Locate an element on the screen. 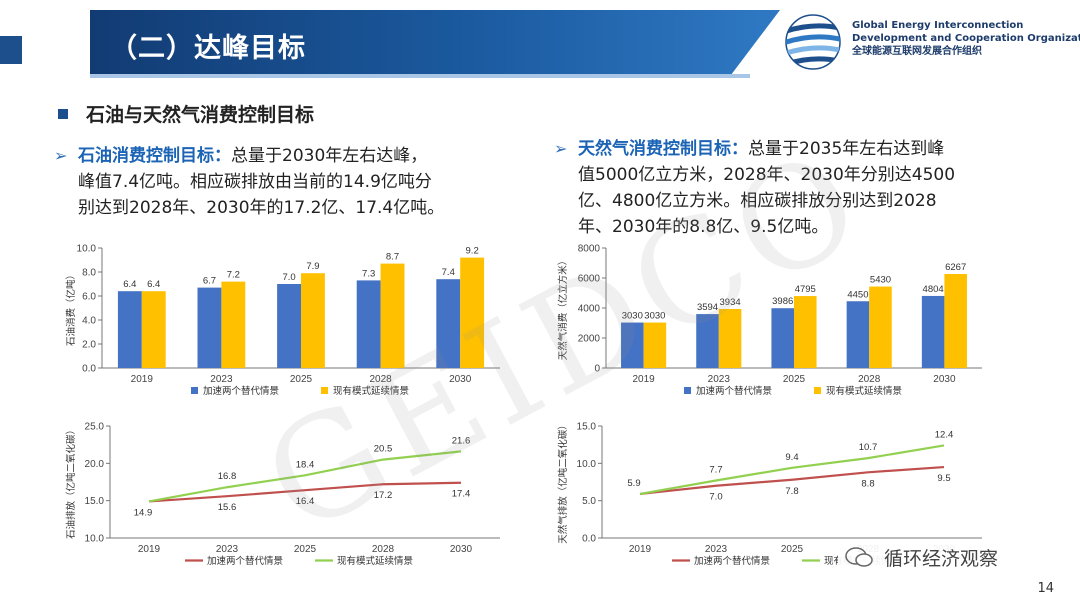 Image resolution: width=1080 pixels, height=608 pixels. oil-target-line3: 别达到2028年、2030年的17.2亿、17.4亿吨。 is located at coordinates (261, 208).